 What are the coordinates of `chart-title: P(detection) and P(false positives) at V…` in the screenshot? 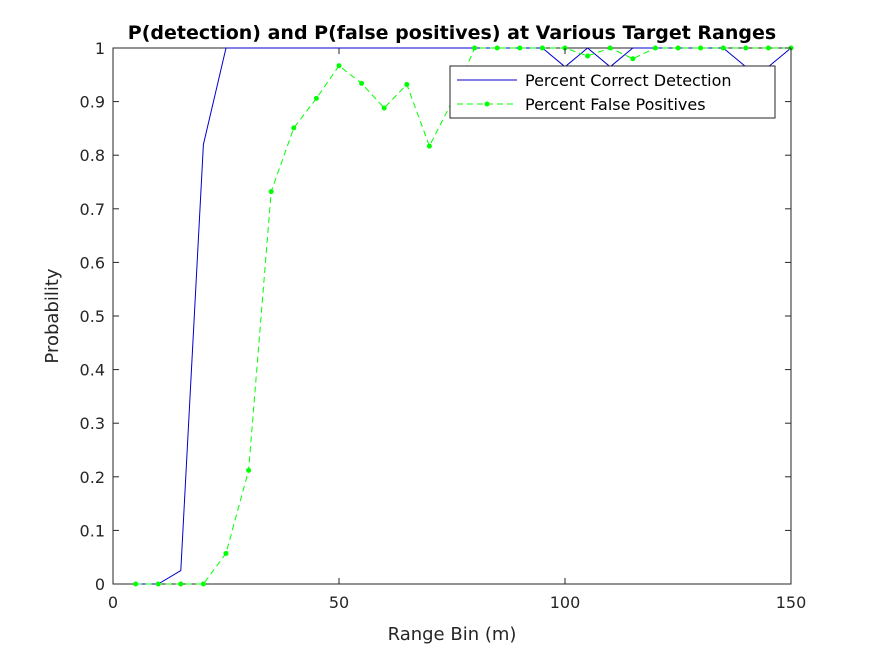 It's located at (452, 33).